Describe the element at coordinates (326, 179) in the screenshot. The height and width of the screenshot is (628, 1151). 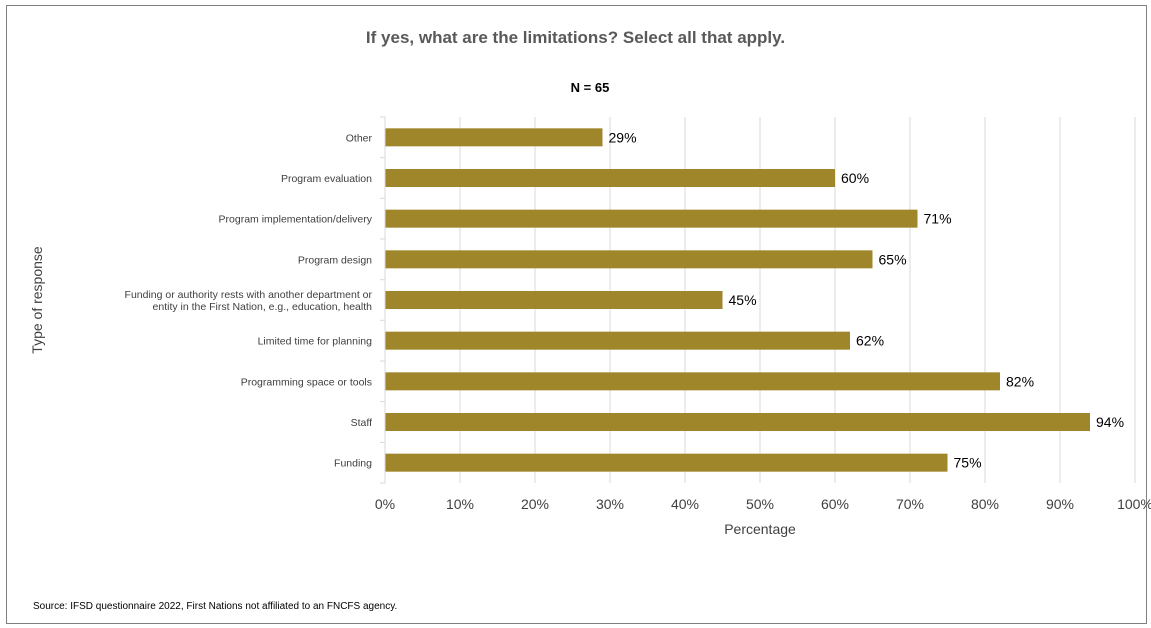
I see `category-label: Program evaluation` at that location.